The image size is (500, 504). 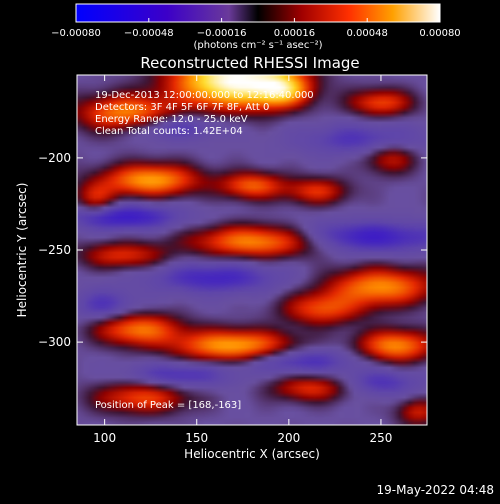 What do you see at coordinates (288, 438) in the screenshot?
I see `x-tick-label: 200` at bounding box center [288, 438].